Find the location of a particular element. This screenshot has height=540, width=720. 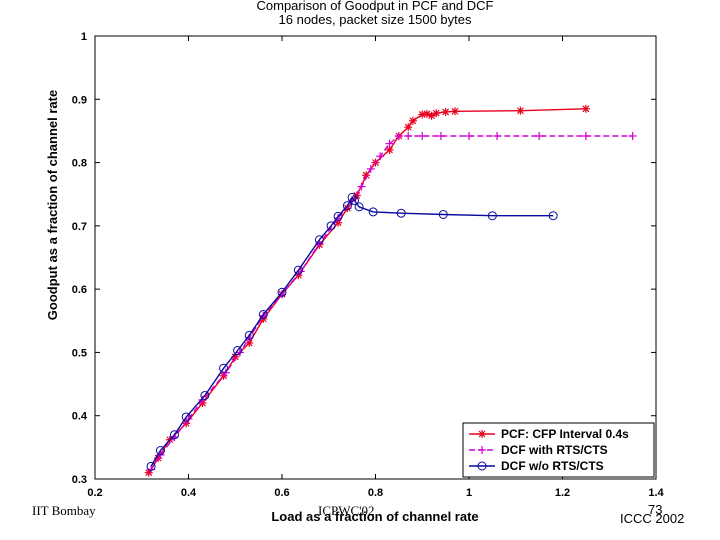

legend-label: DCF w/o RTS/CTS is located at coordinates (552, 466).